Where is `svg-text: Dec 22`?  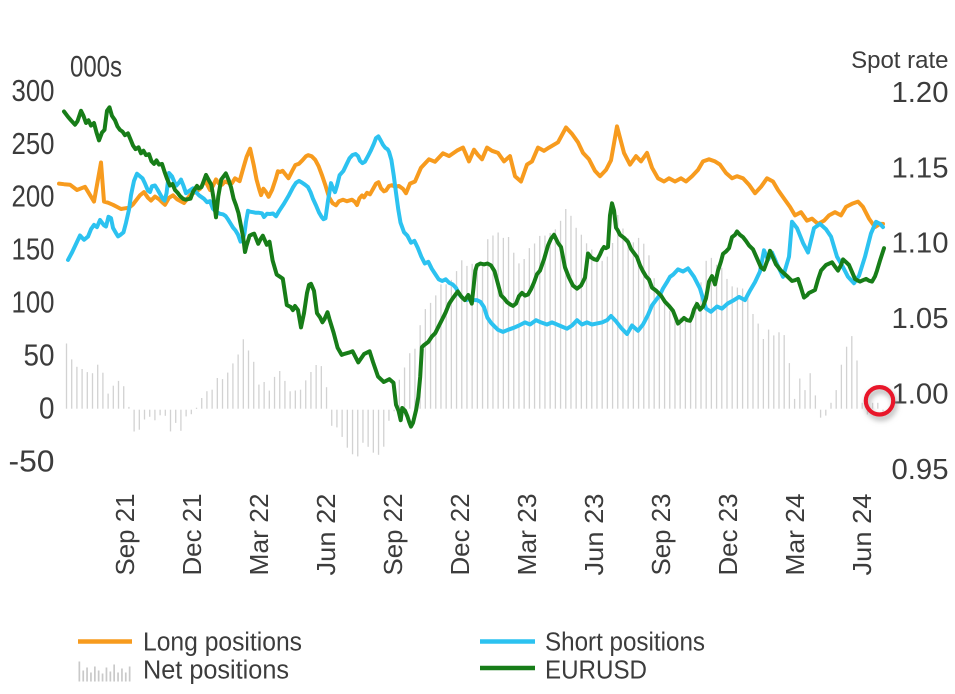
svg-text: Dec 22 is located at coordinates (460, 535).